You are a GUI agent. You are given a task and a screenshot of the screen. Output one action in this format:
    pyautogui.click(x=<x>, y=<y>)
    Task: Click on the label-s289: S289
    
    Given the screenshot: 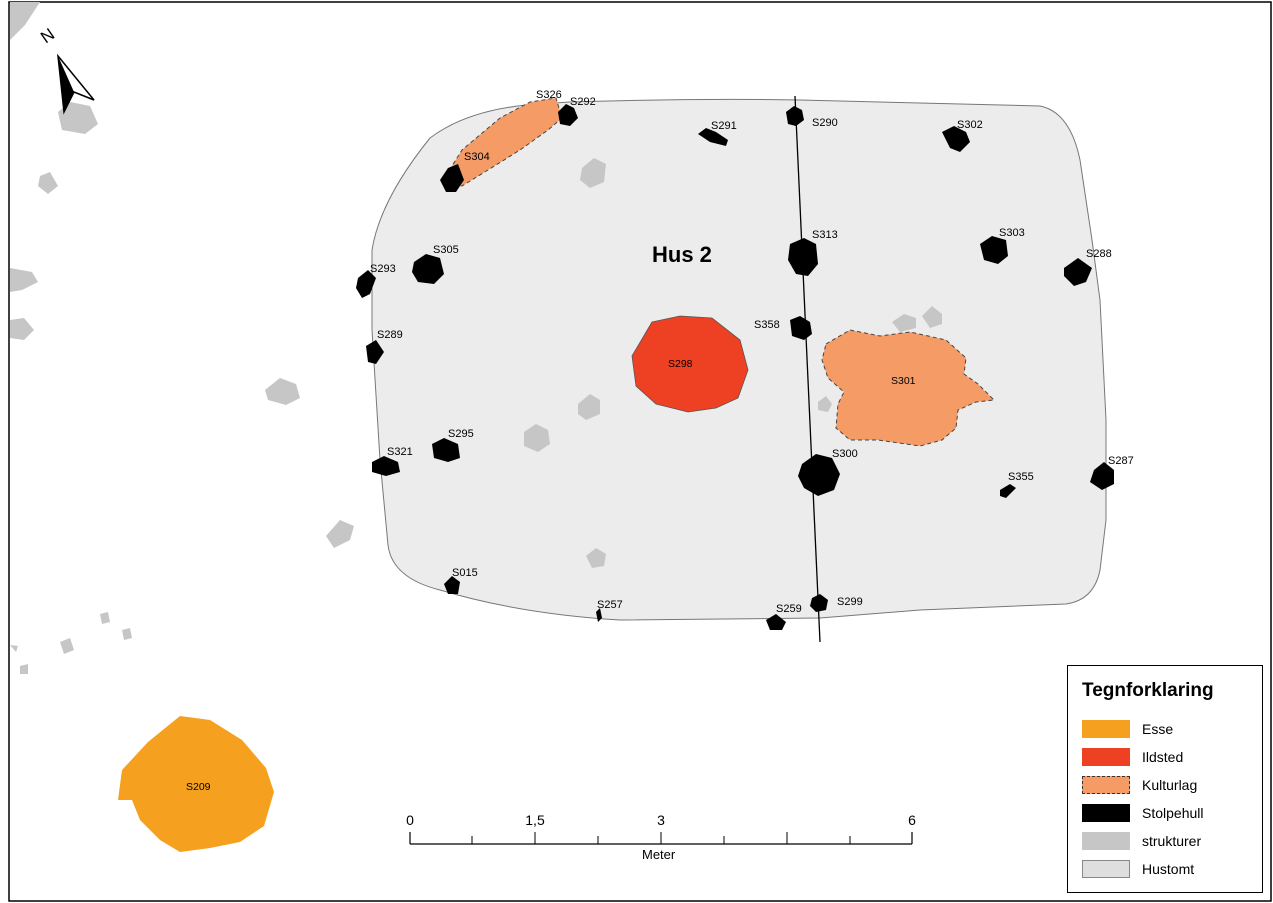 What is the action you would take?
    pyautogui.click(x=390, y=335)
    